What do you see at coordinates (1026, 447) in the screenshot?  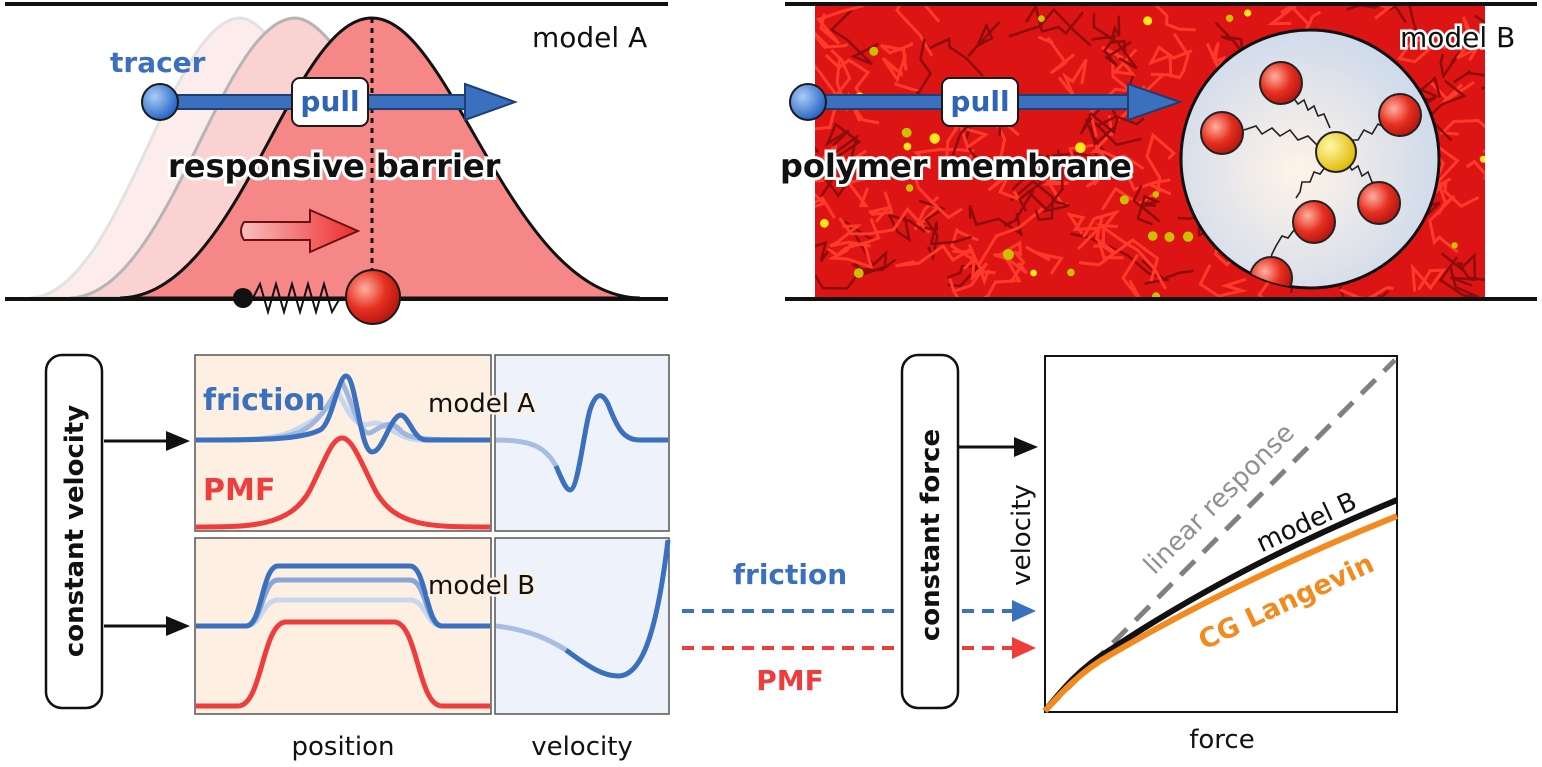 I see `arrow-to-force-plot-head` at bounding box center [1026, 447].